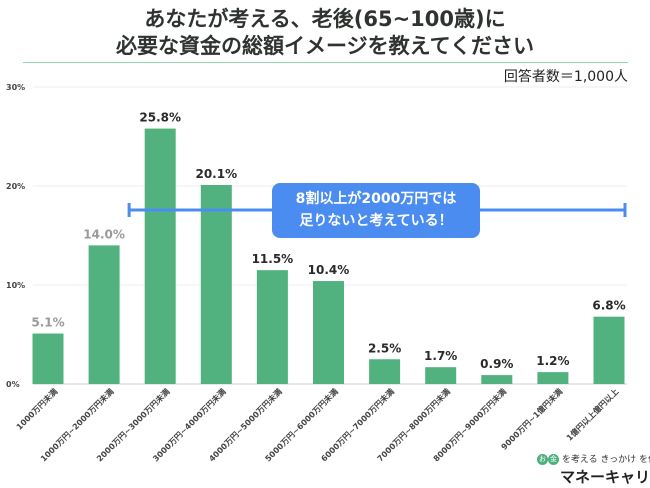 This screenshot has width=650, height=488. Describe the element at coordinates (216, 174) in the screenshot. I see `data-label: 20.1%` at that location.